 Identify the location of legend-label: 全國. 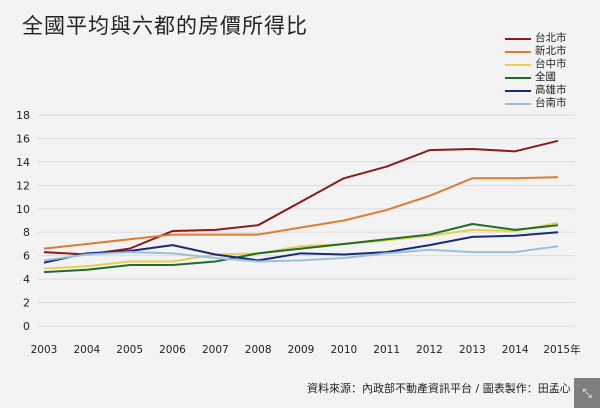
(545, 77).